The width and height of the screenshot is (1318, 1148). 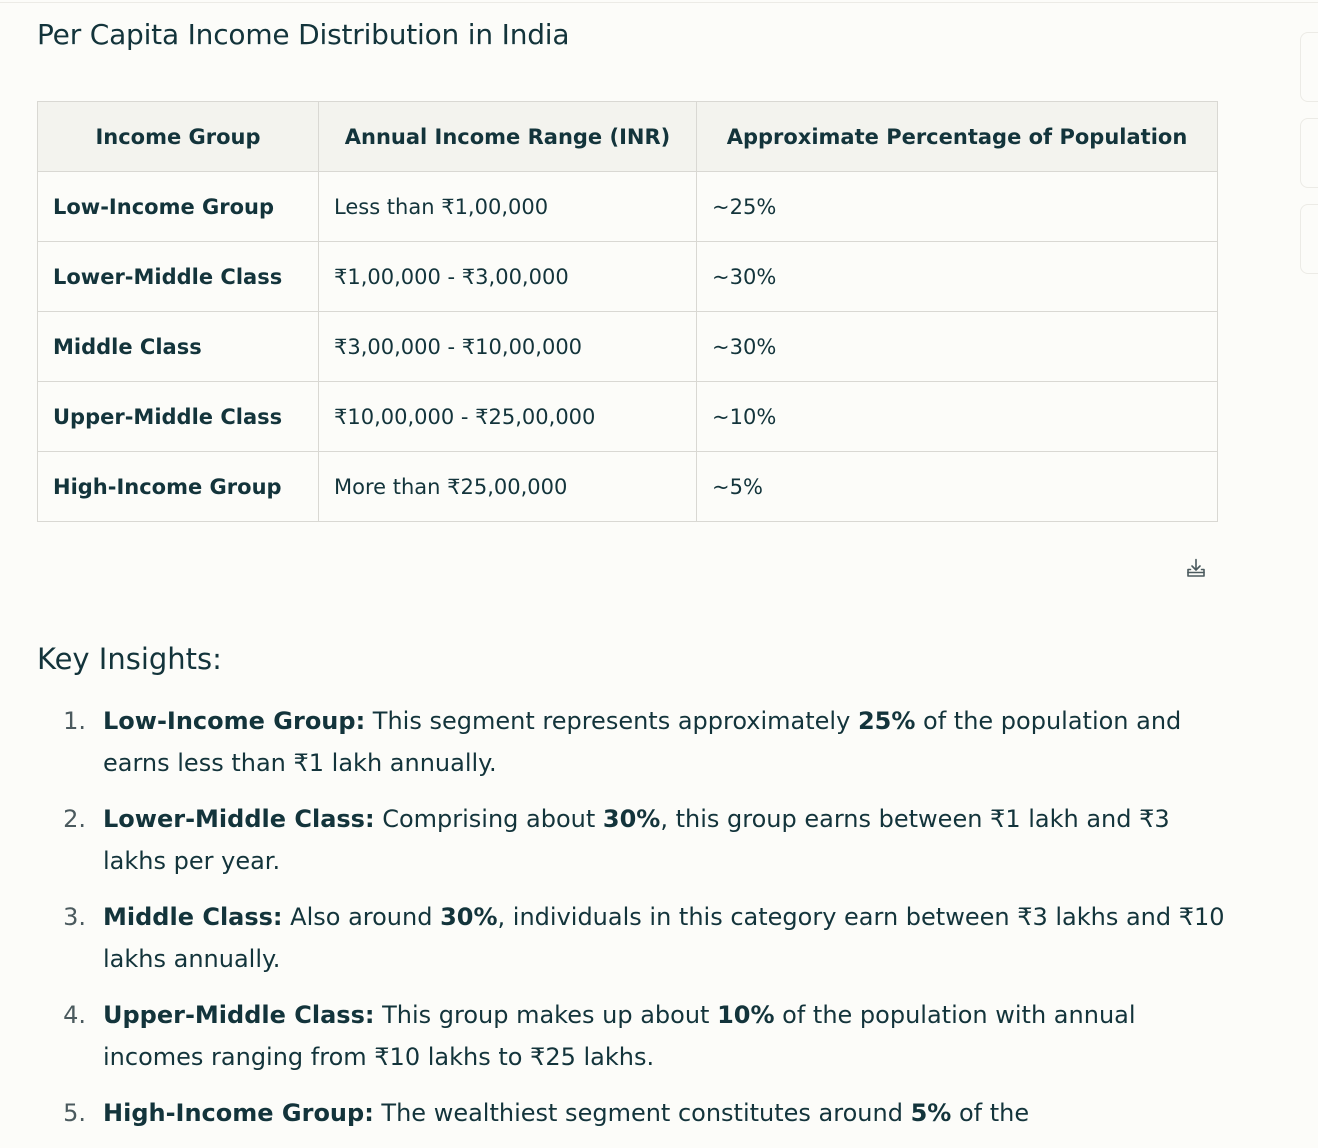 What do you see at coordinates (507, 486) in the screenshot?
I see `income-range-cell: More than ₹25,00,000` at bounding box center [507, 486].